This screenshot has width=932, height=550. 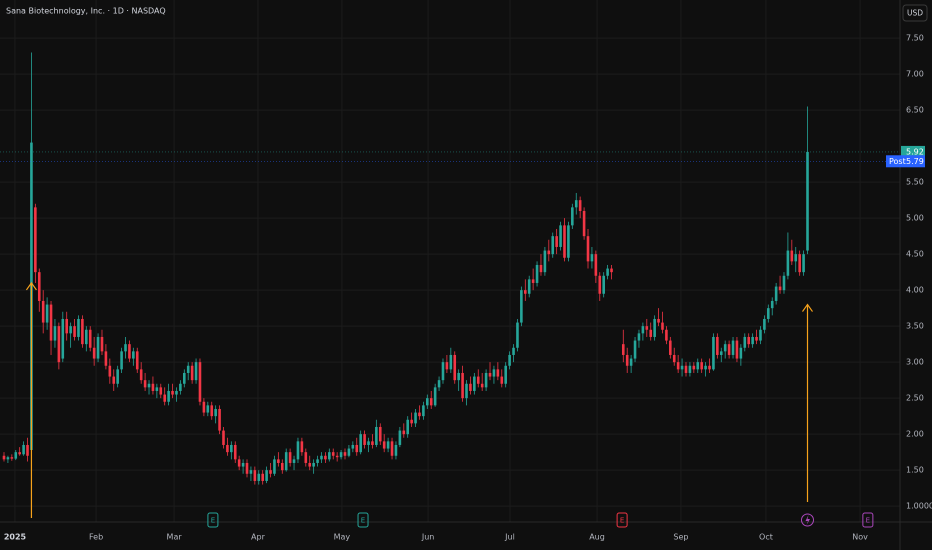 What do you see at coordinates (342, 537) in the screenshot?
I see `x-tick-label: May` at bounding box center [342, 537].